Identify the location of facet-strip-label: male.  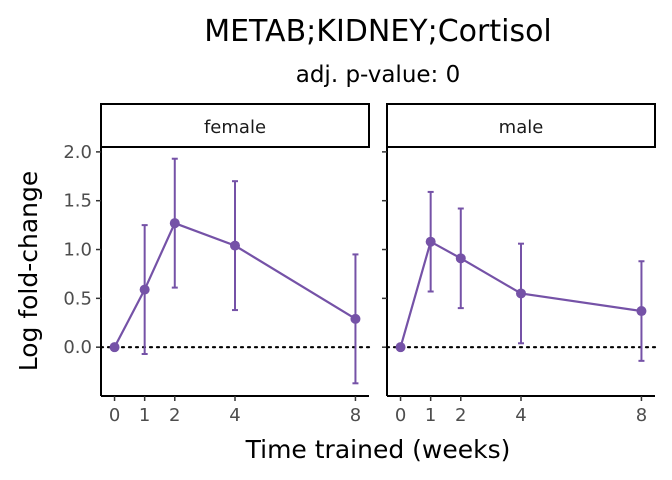
(521, 127).